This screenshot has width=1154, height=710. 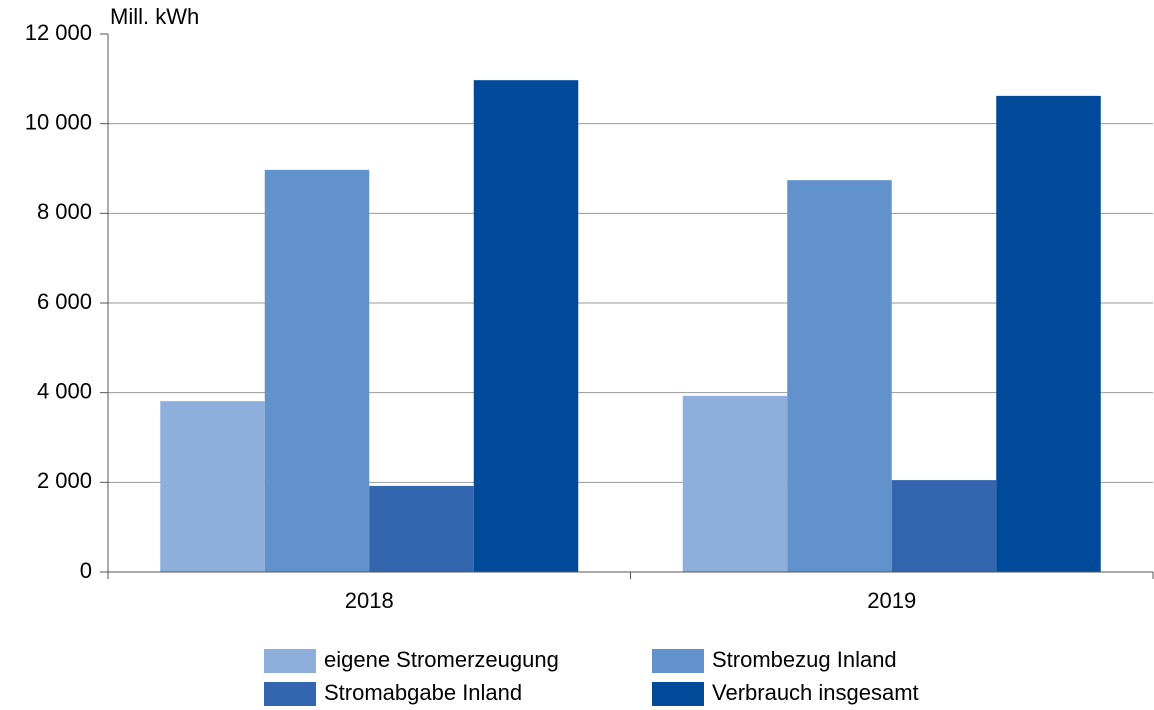 I want to click on y-tick-label: 2 000, so click(x=64, y=480).